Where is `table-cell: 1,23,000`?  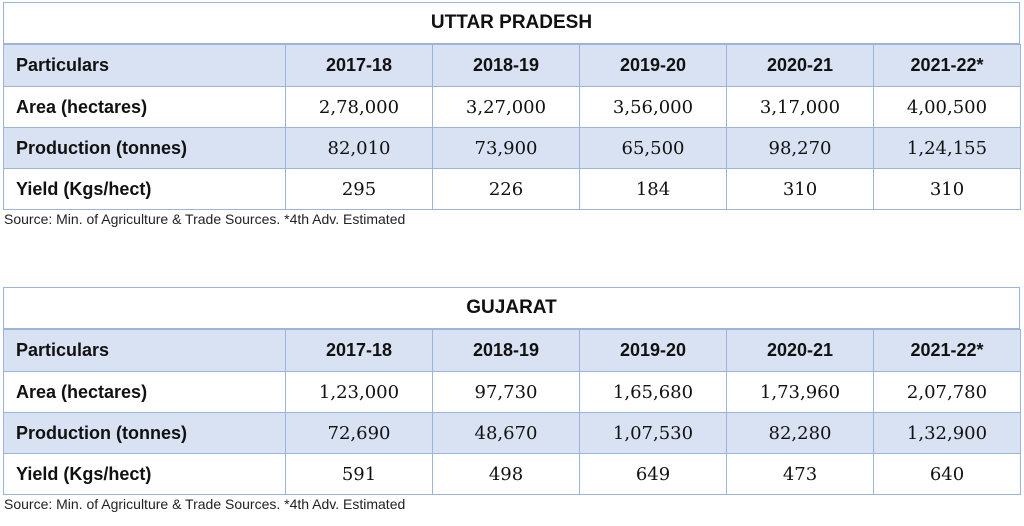
table-cell: 1,23,000 is located at coordinates (359, 392).